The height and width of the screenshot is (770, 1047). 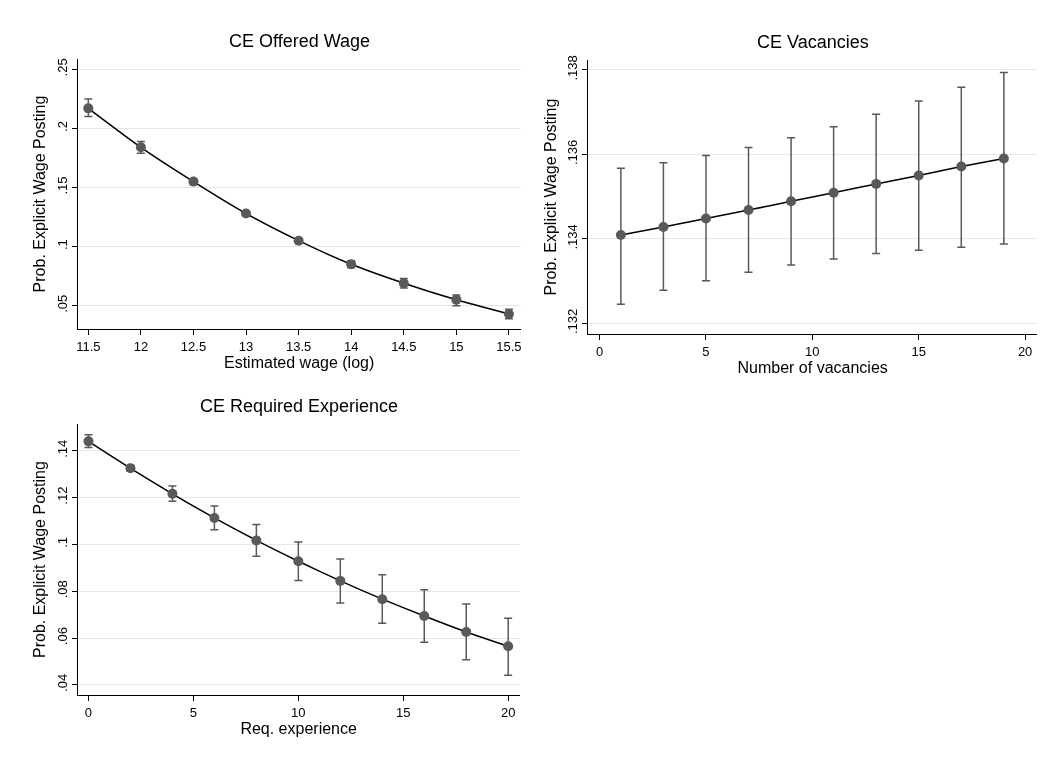 What do you see at coordinates (298, 346) in the screenshot?
I see `x-tick-label: 13.5` at bounding box center [298, 346].